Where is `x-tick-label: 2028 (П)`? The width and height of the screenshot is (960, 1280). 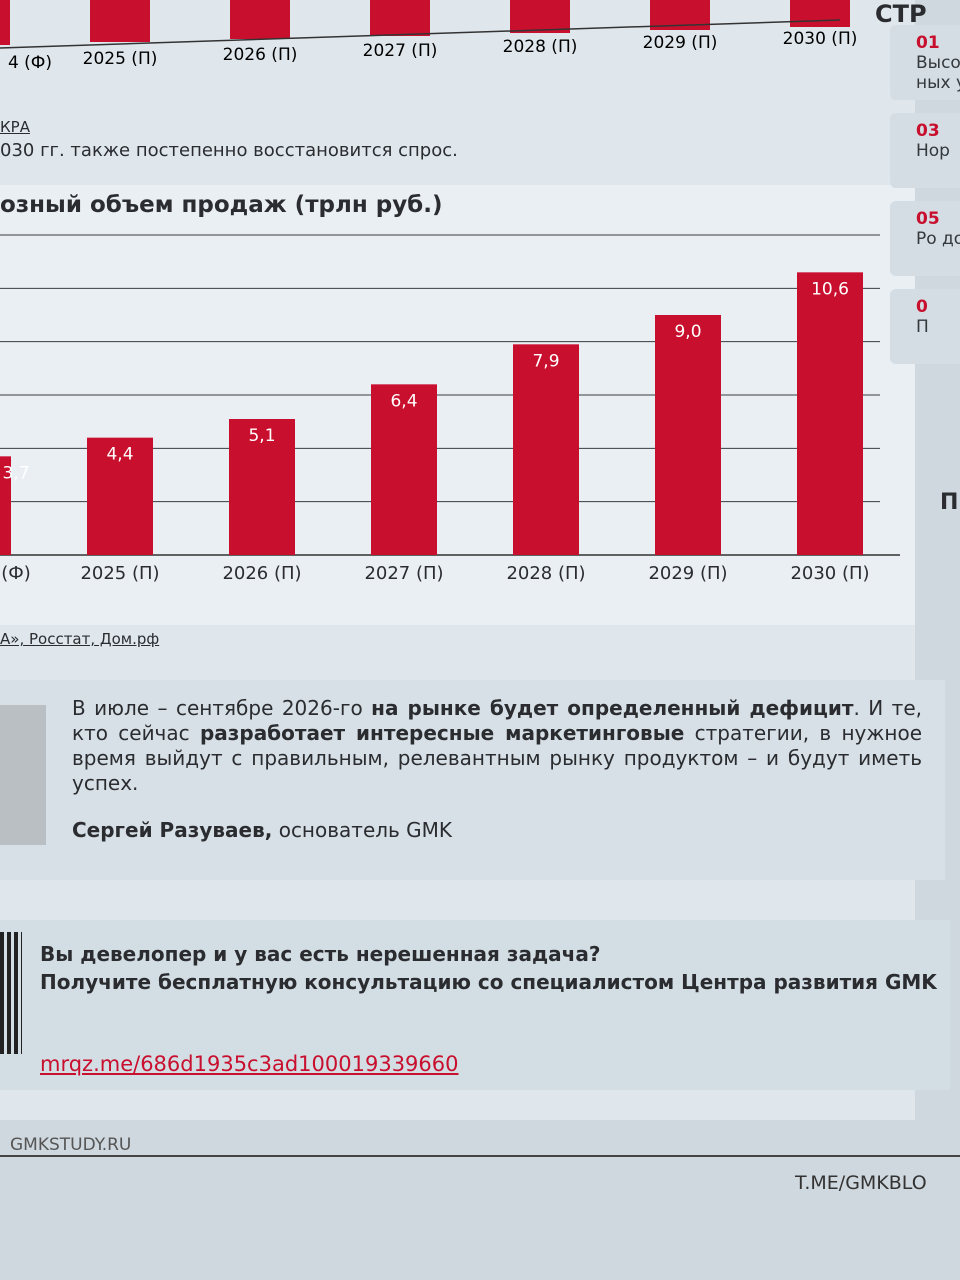
x-tick-label: 2028 (П) is located at coordinates (545, 573).